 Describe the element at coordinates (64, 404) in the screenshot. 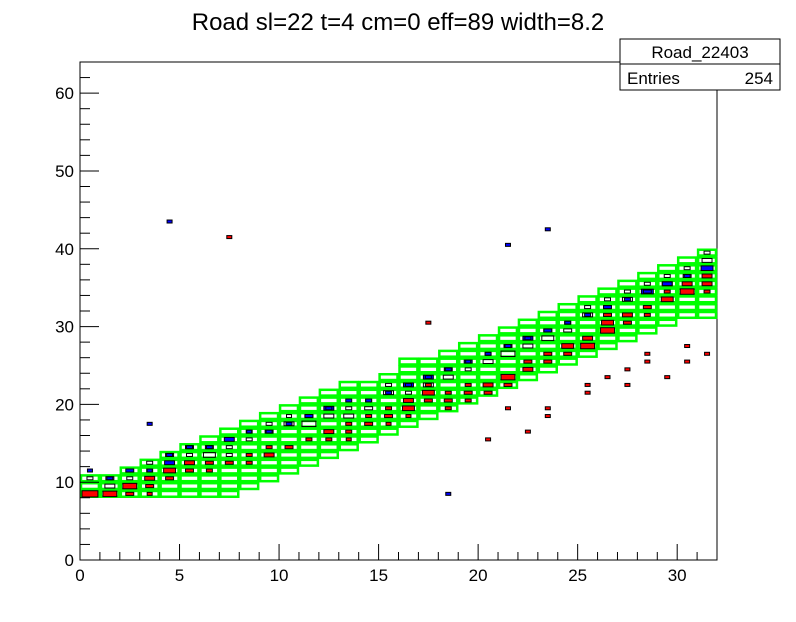

I see `y-tick-label: 20` at that location.